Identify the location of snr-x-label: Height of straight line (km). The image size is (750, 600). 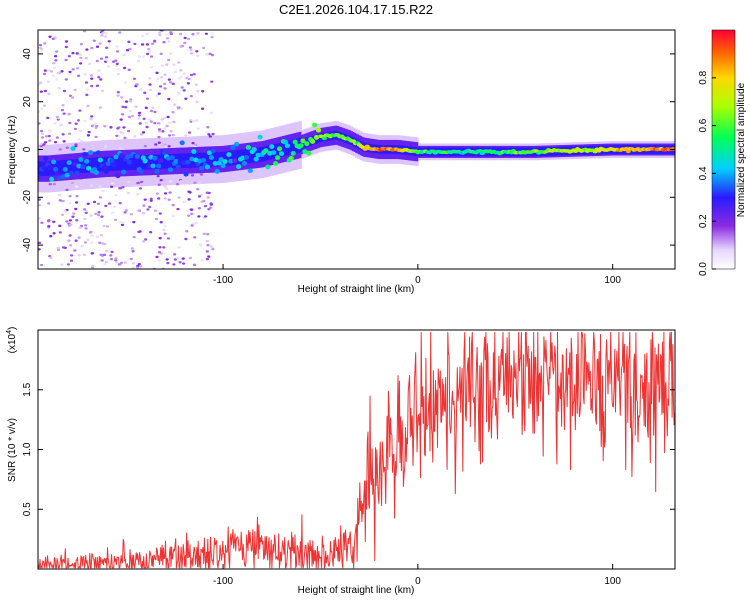
(356, 590).